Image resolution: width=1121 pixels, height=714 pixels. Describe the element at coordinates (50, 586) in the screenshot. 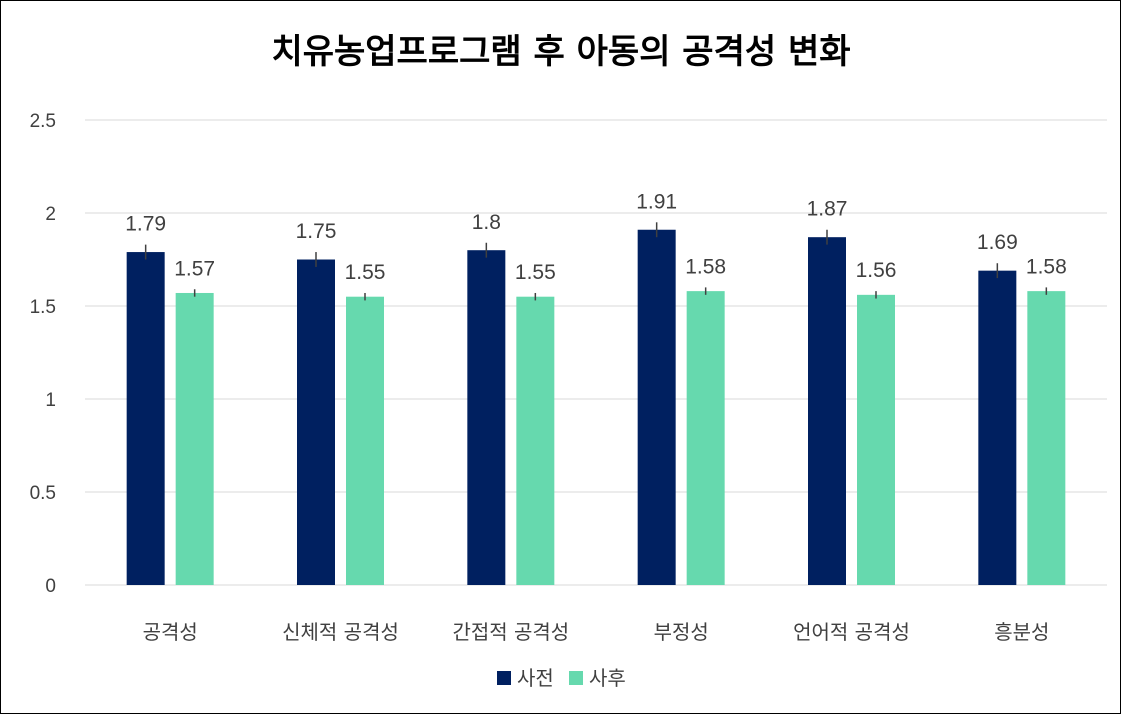

I see `y-tick-label: 0` at that location.